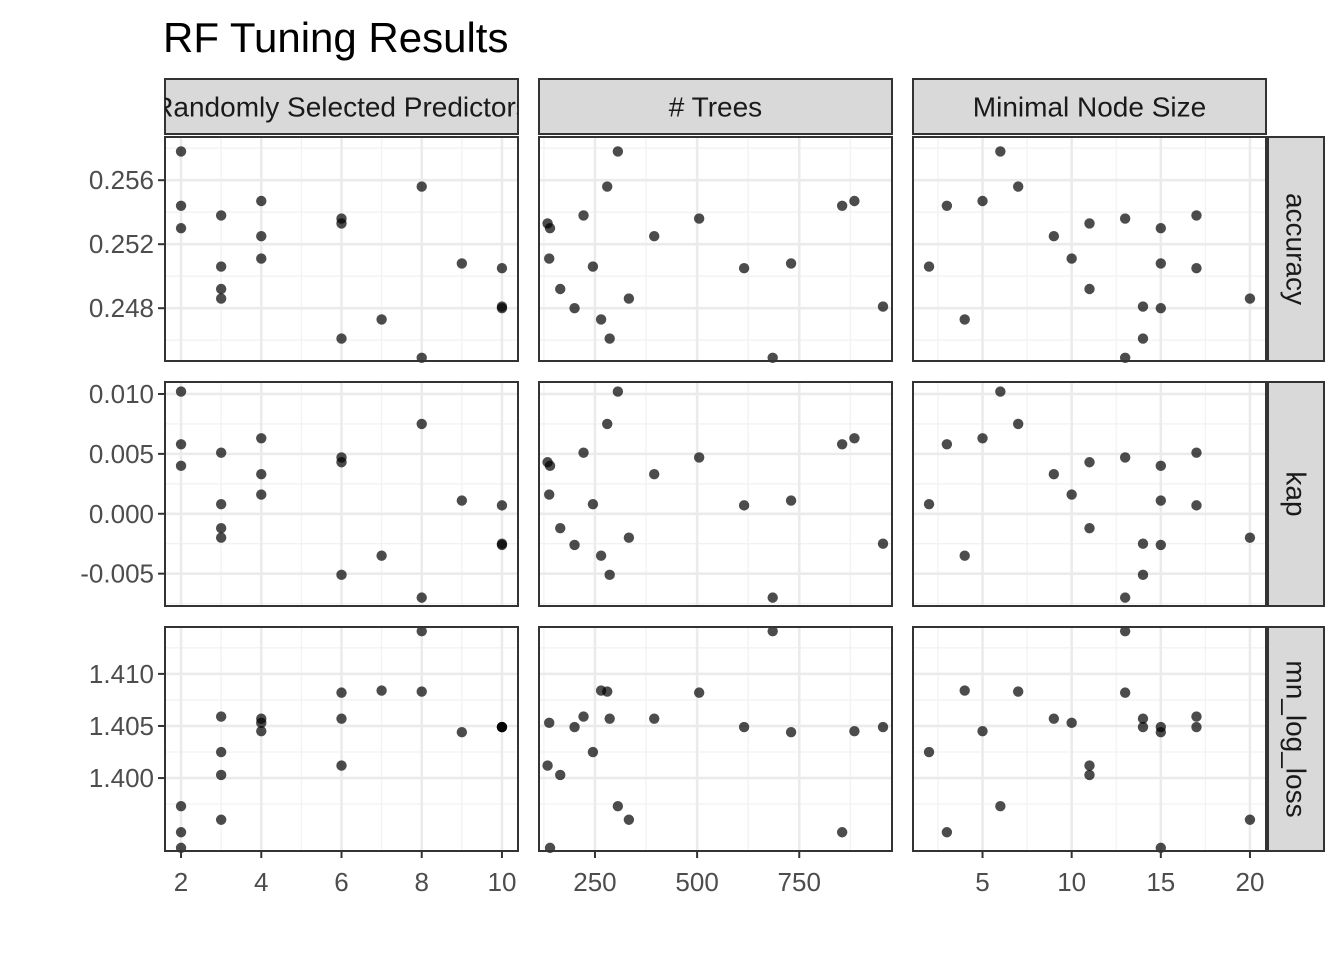  I want to click on y-tick-label: 0.010, so click(121, 394).